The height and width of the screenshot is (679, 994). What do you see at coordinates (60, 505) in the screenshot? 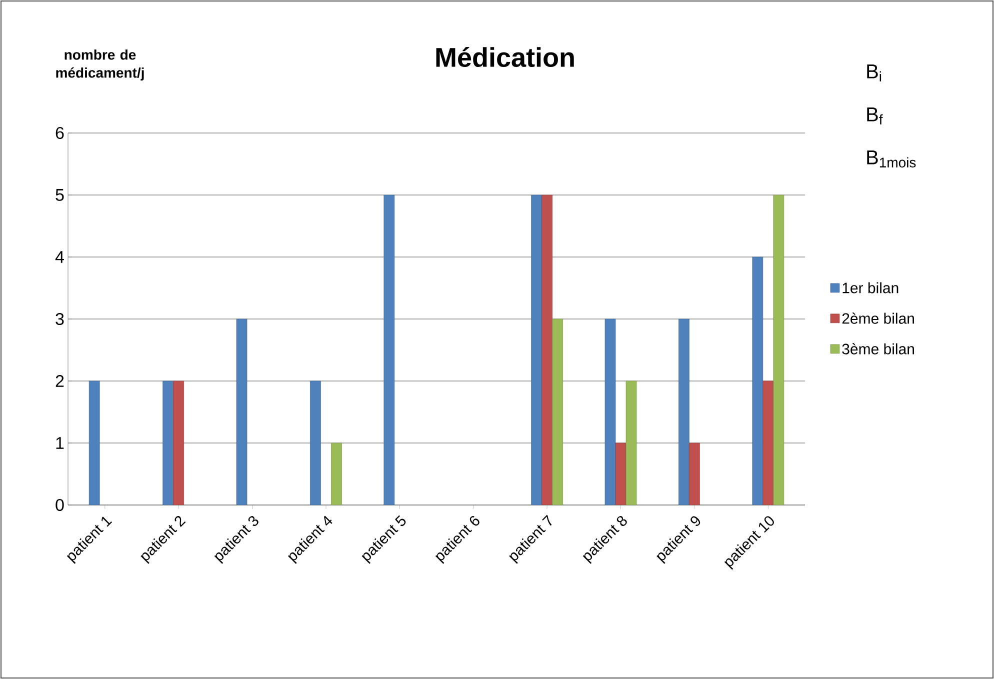
I see `y-tick-label: 0` at bounding box center [60, 505].